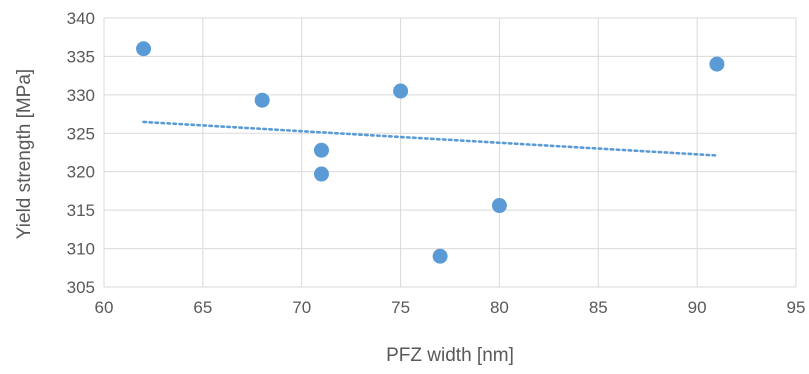 The height and width of the screenshot is (374, 809). Describe the element at coordinates (450, 355) in the screenshot. I see `x-axis-title: PFZ width [nm]` at that location.